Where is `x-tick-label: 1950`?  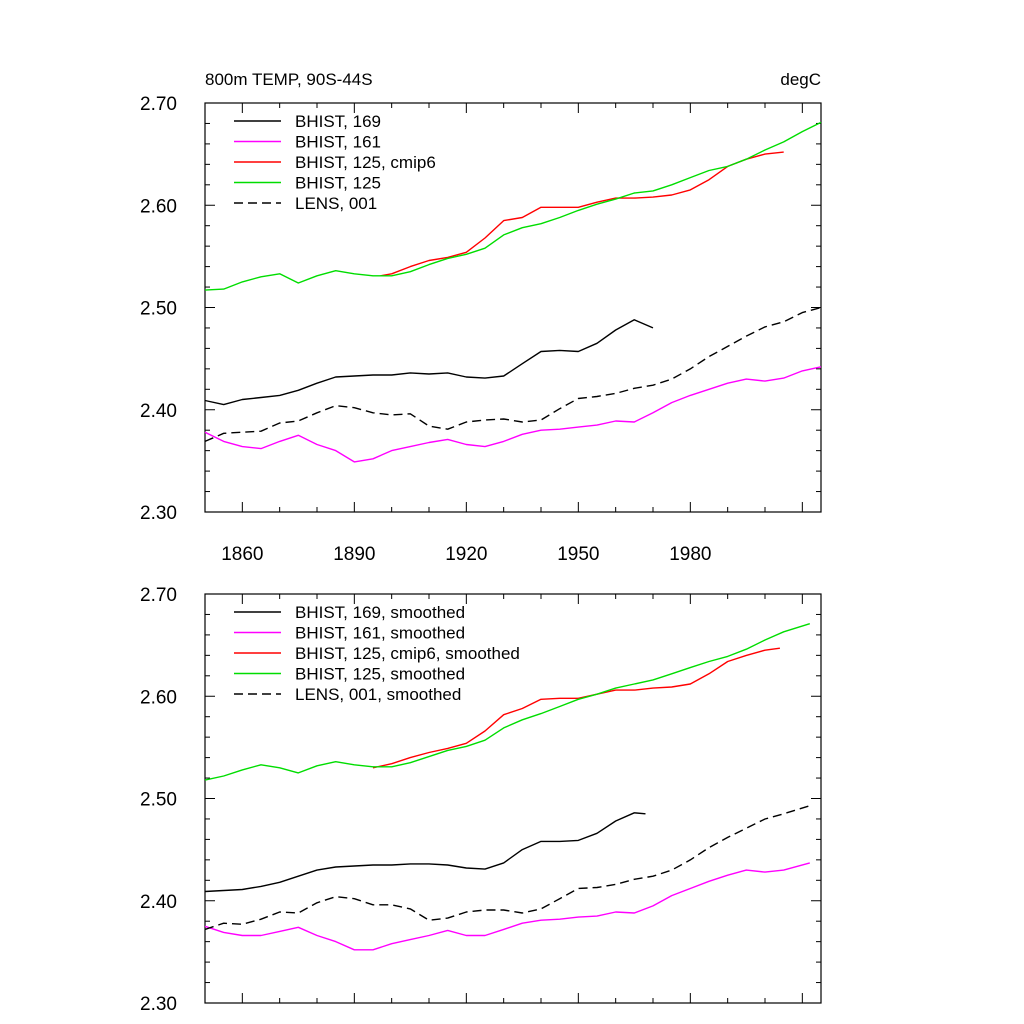 x-tick-label: 1950 is located at coordinates (578, 554).